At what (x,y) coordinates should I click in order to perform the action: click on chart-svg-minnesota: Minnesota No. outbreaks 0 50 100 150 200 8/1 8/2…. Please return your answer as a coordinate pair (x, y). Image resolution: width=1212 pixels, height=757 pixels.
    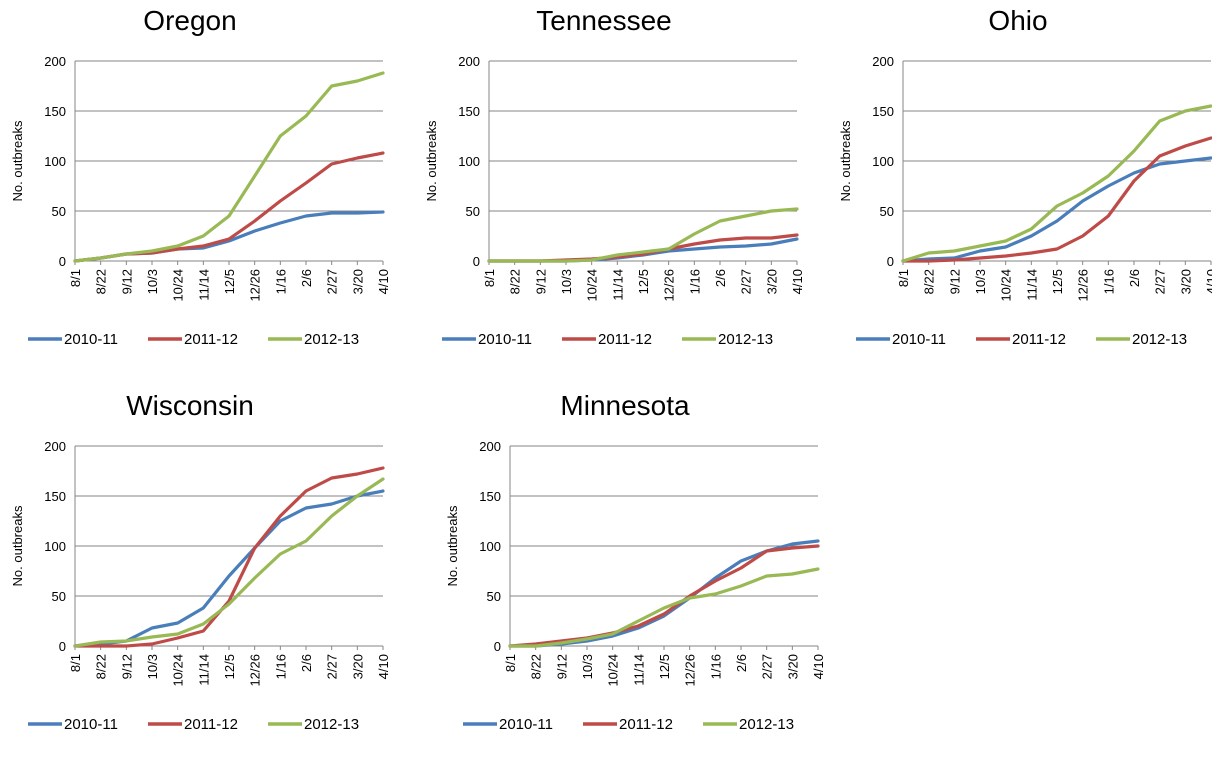
    Looking at the image, I should click on (635, 561).